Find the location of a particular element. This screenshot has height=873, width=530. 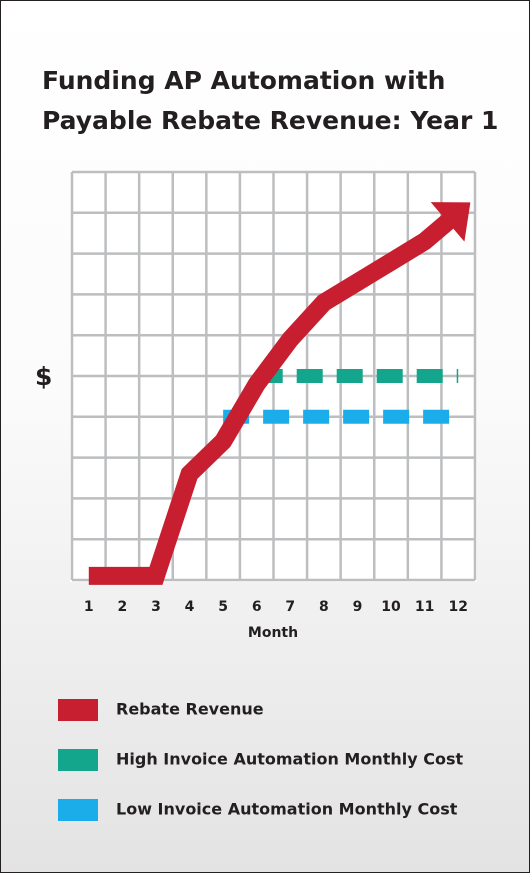

x-tick-label: 5 is located at coordinates (223, 607).